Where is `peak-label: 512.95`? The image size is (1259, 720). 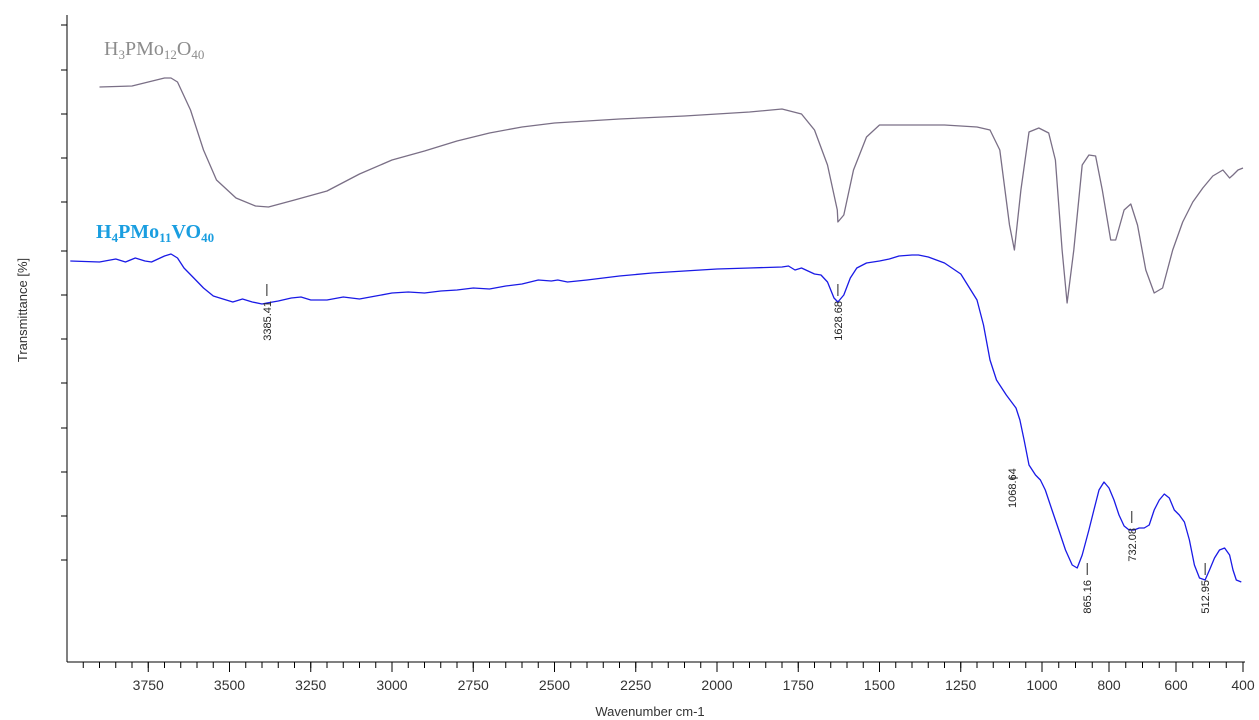
peak-label: 512.95 is located at coordinates (1206, 597).